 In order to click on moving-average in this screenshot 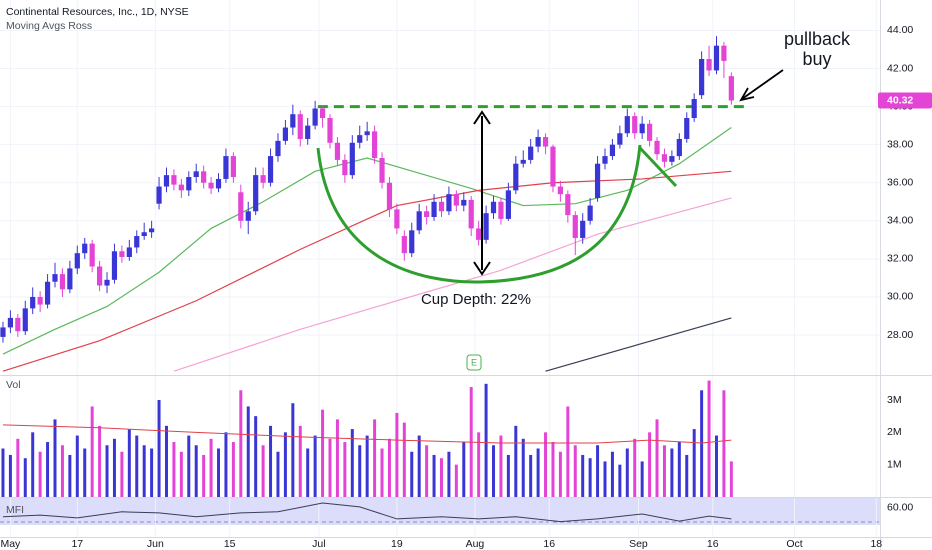, I will do `click(638, 344)`.